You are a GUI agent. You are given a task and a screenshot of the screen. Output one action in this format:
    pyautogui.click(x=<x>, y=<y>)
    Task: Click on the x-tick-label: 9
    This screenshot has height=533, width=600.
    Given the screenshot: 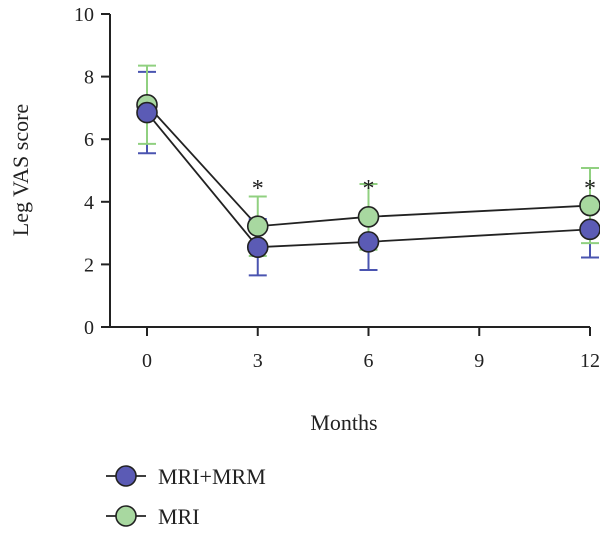 What is the action you would take?
    pyautogui.click(x=479, y=361)
    